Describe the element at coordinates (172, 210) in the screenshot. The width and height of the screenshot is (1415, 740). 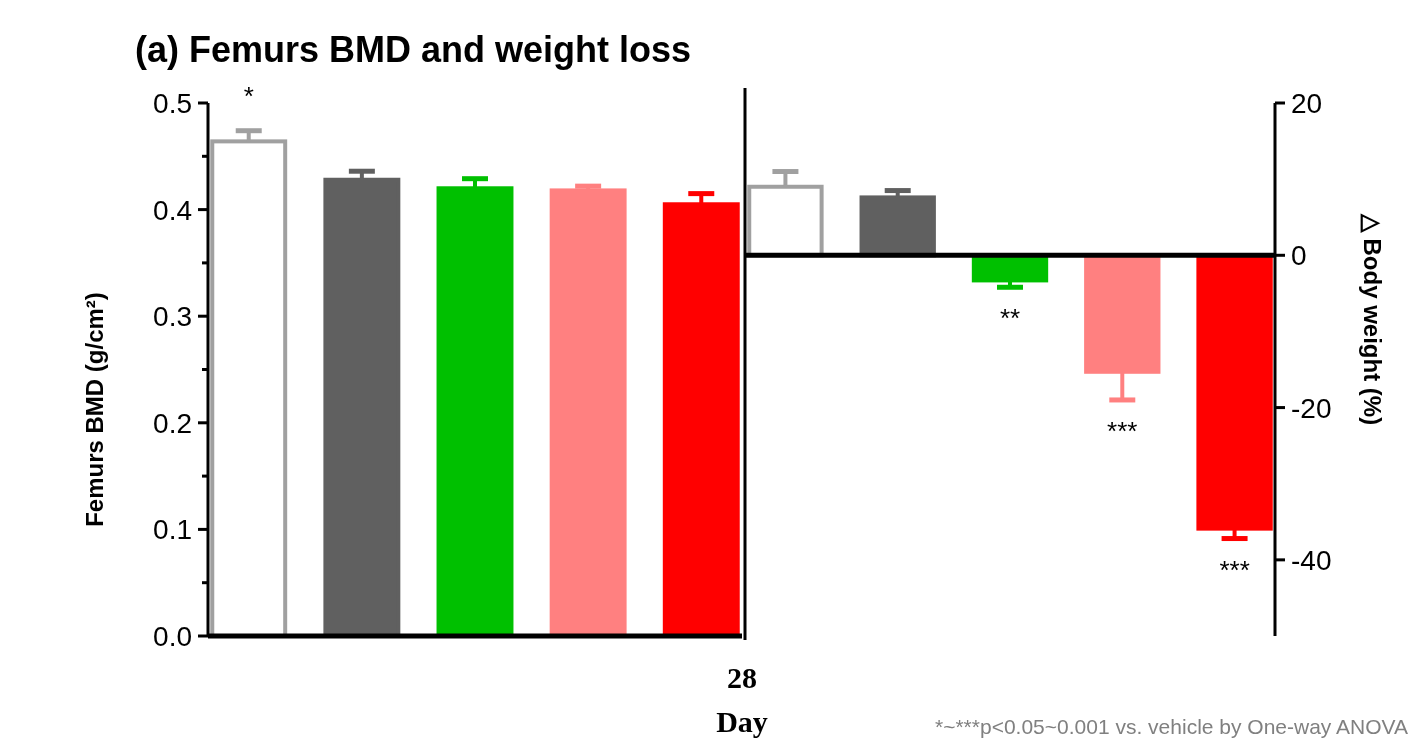
I see `y-tick-label: 0.4` at that location.